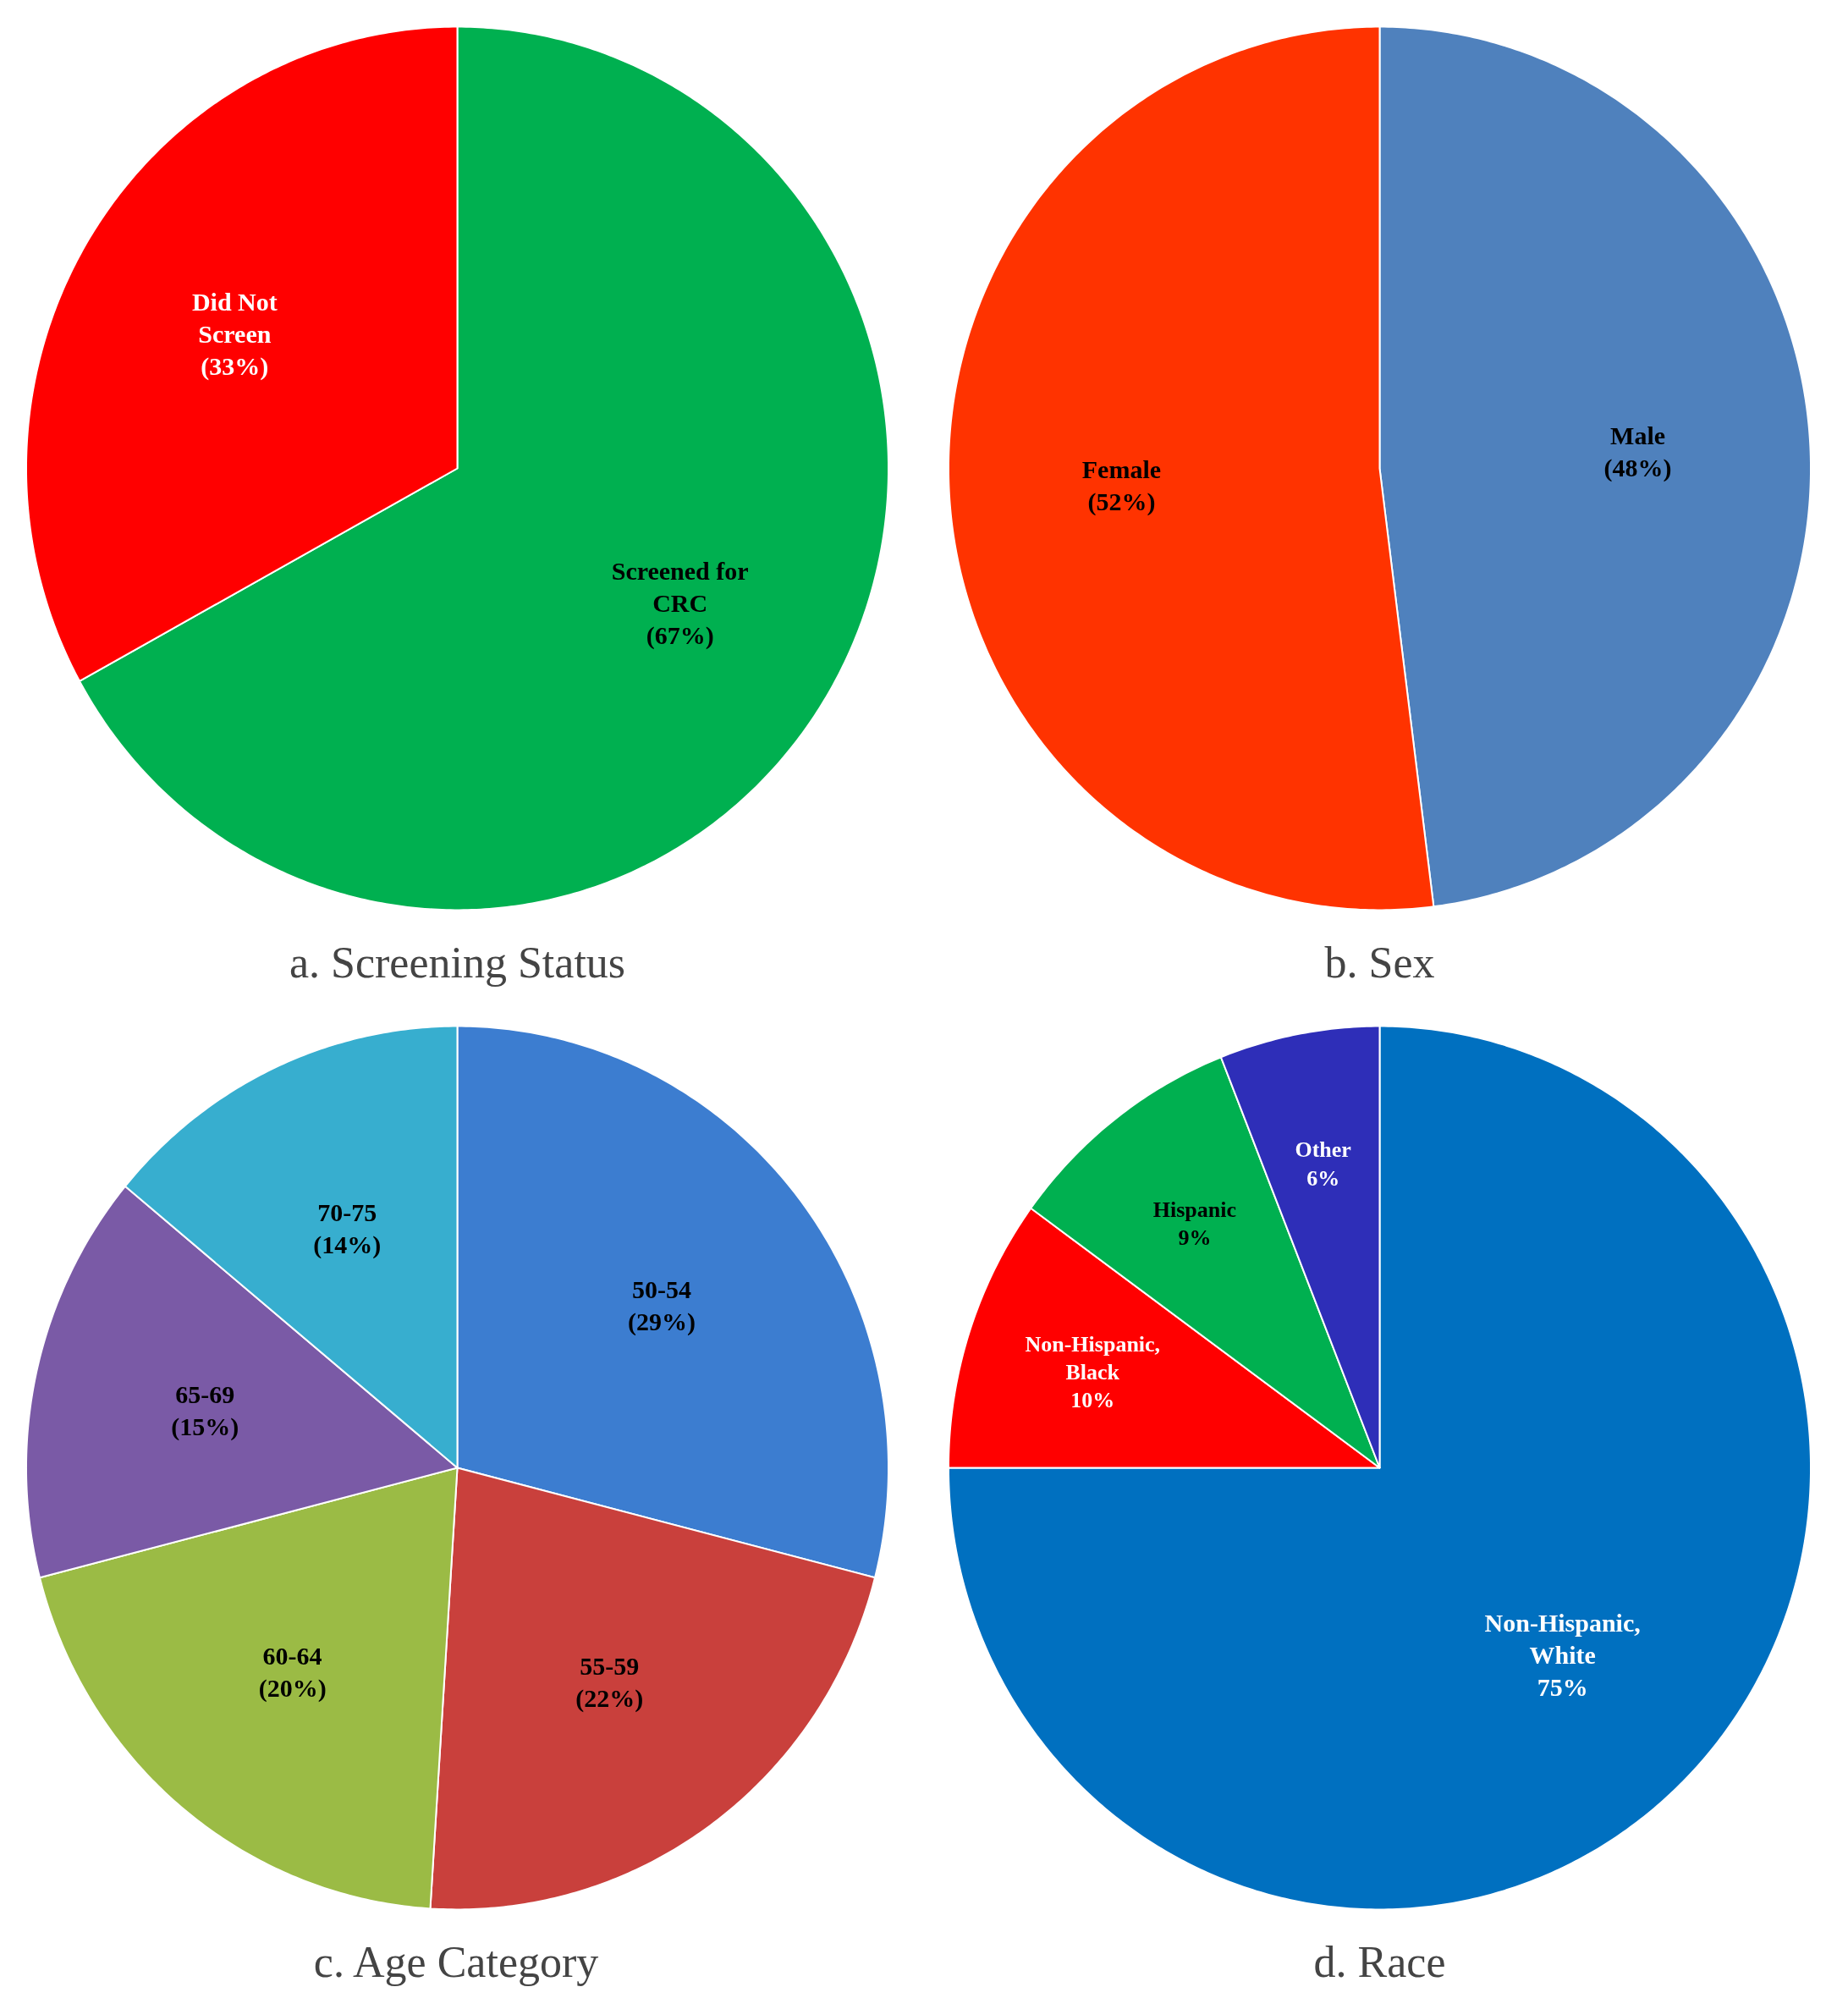  What do you see at coordinates (234, 318) in the screenshot?
I see `slice-label: Did Not Screen` at bounding box center [234, 318].